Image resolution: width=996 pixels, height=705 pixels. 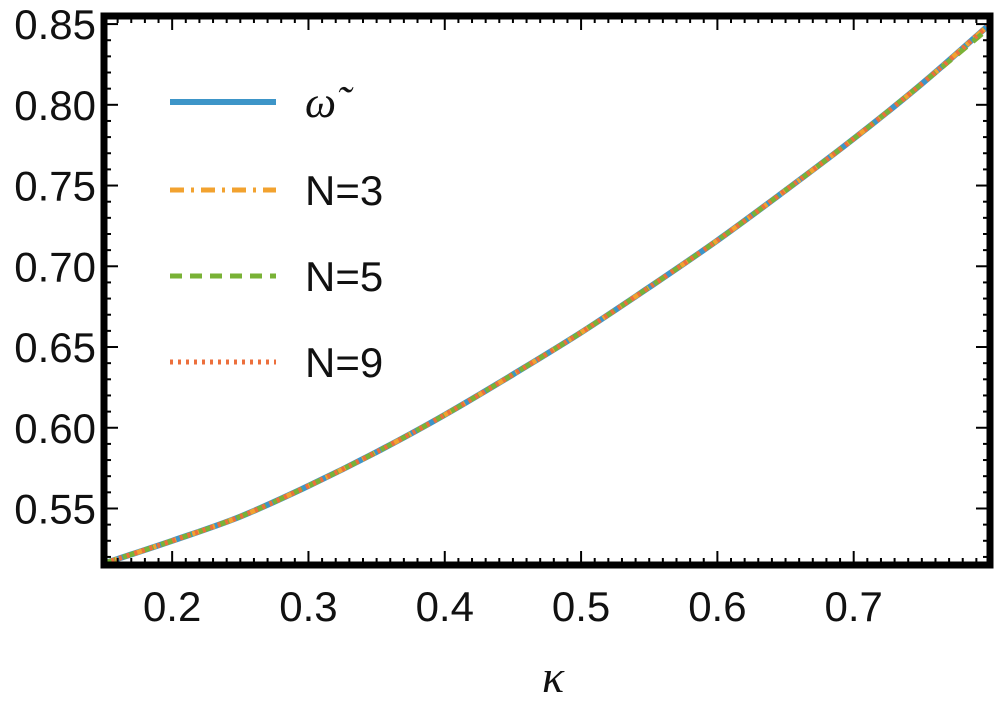 What do you see at coordinates (55, 347) in the screenshot?
I see `y-tick-label: 0.65` at bounding box center [55, 347].